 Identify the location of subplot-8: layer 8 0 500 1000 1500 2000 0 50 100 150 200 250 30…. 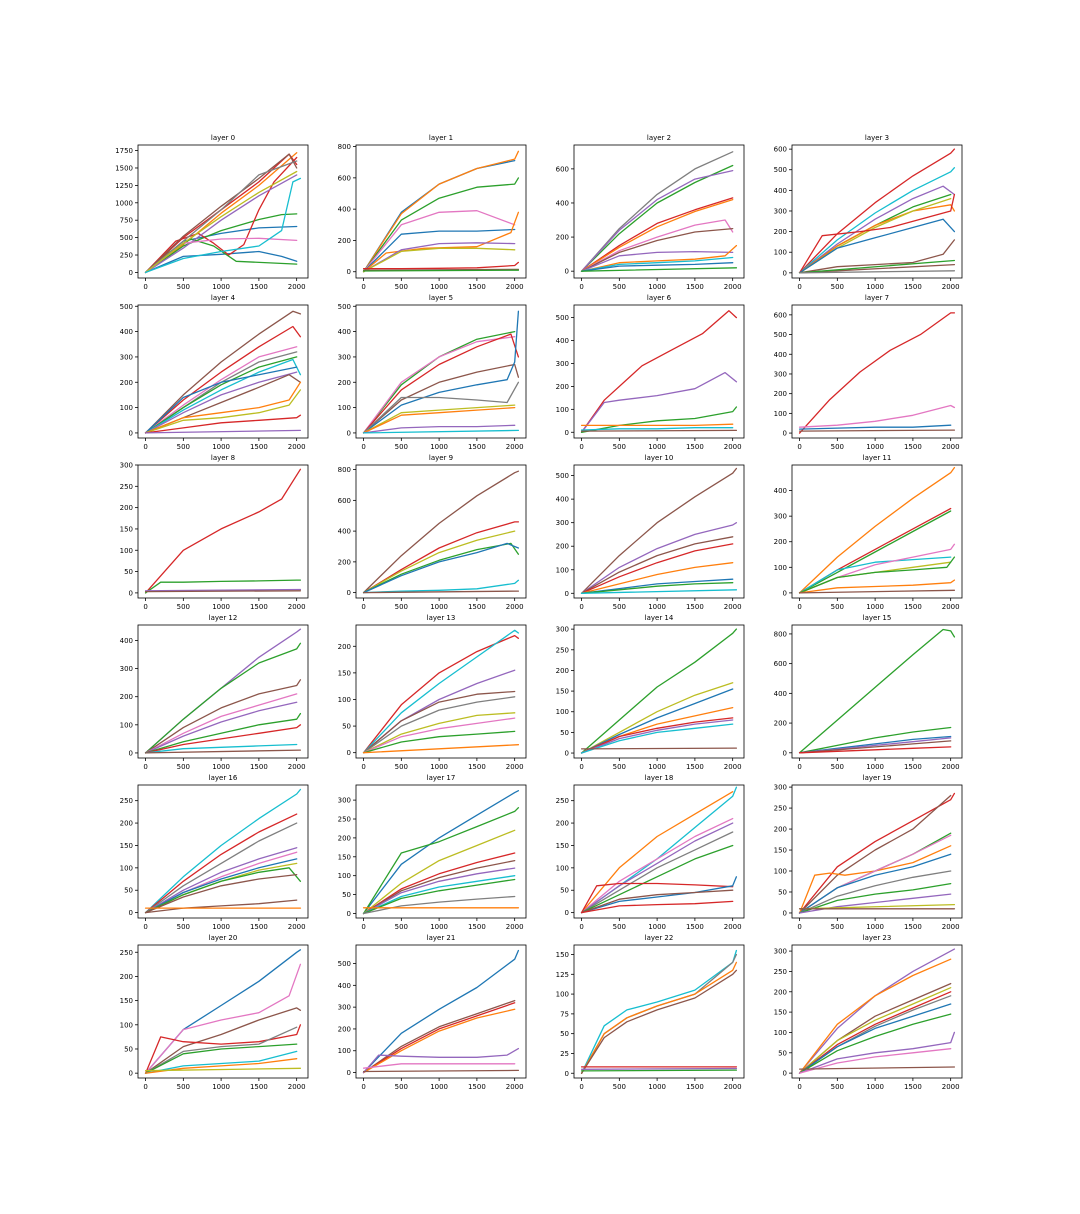
(214, 532).